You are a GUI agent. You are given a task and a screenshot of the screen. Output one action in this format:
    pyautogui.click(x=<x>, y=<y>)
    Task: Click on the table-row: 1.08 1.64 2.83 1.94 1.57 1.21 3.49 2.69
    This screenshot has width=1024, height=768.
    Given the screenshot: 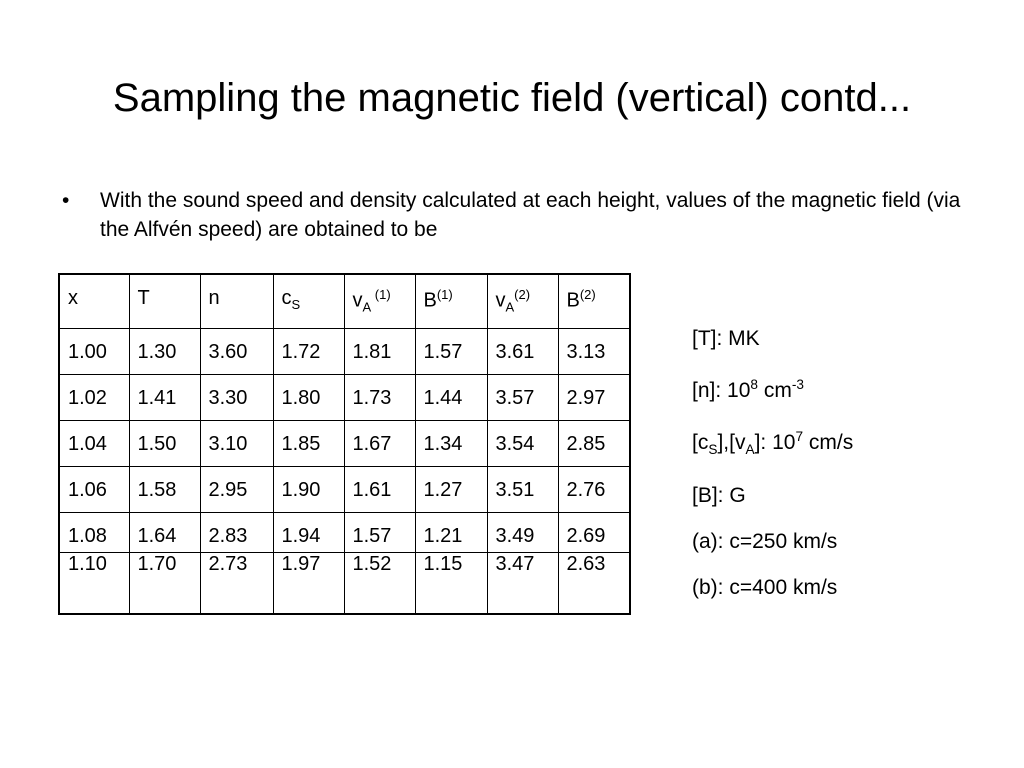 What is the action you would take?
    pyautogui.click(x=344, y=532)
    